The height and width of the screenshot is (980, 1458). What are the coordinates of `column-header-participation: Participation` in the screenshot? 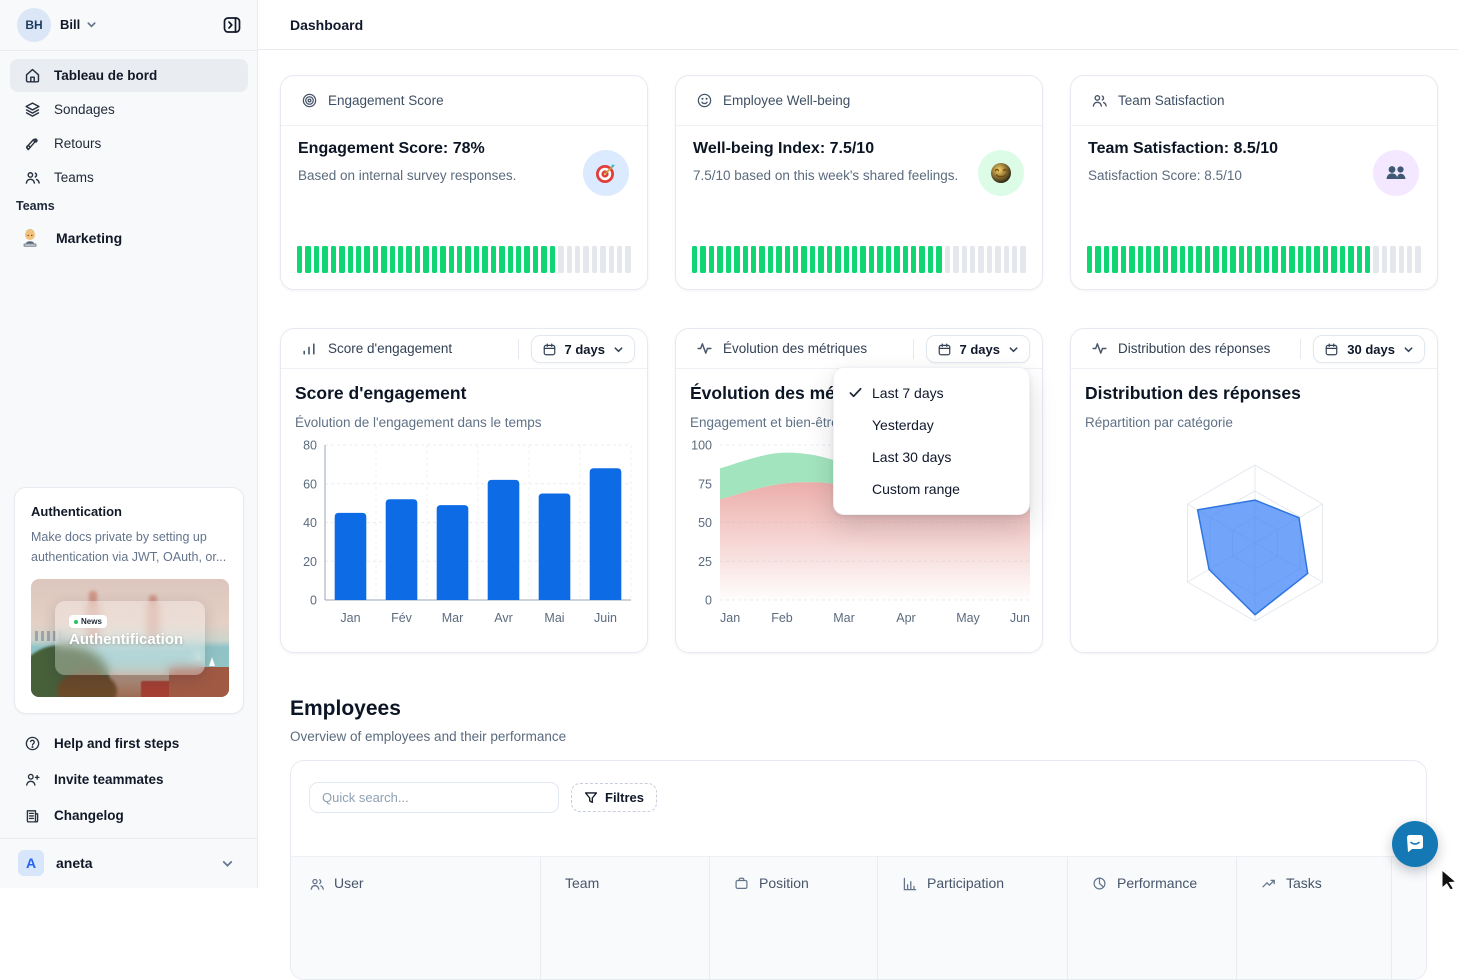 It's located at (973, 918).